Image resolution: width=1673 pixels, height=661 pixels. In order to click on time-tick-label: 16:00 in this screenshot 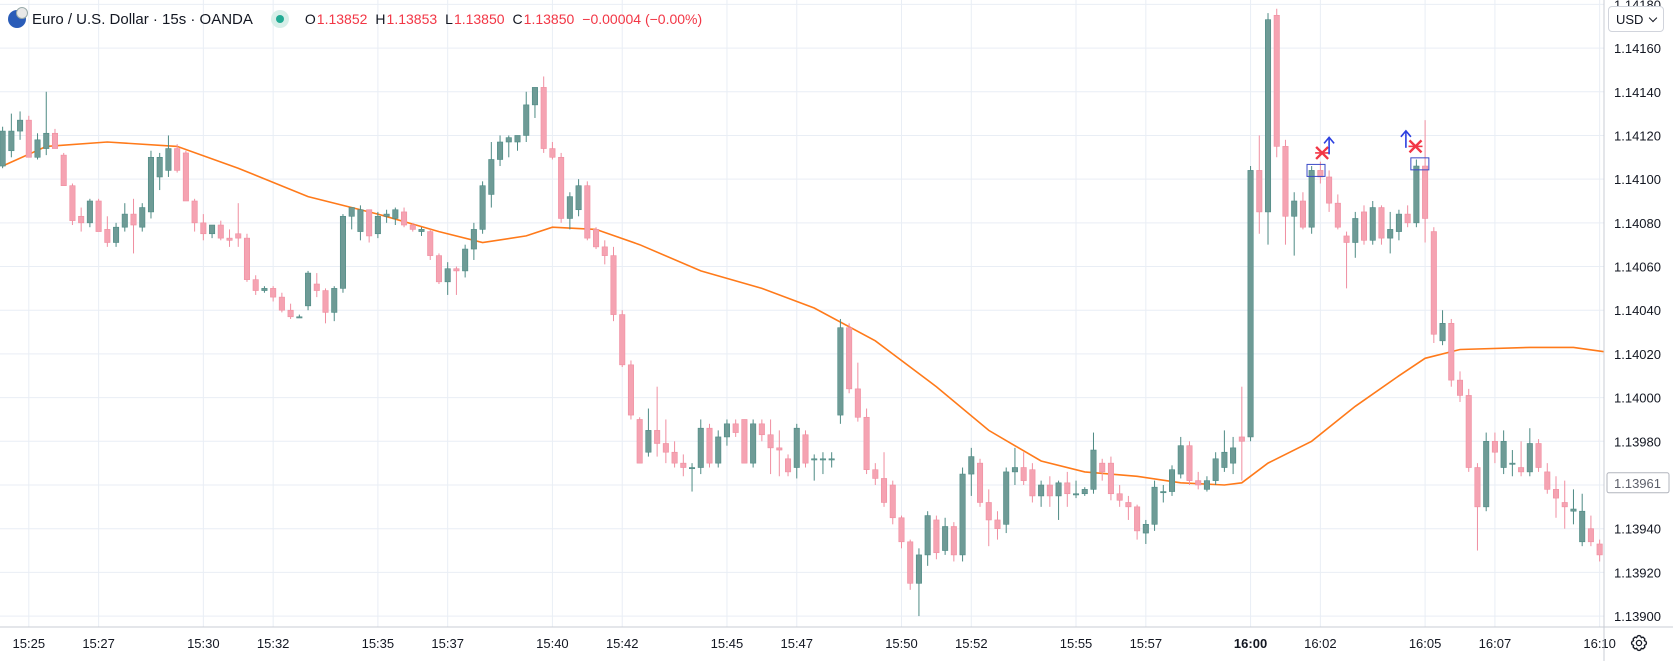, I will do `click(1250, 643)`.